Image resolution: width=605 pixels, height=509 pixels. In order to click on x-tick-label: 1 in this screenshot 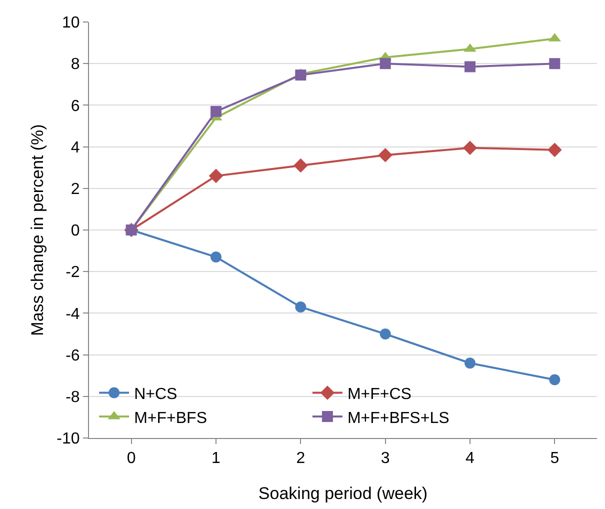, I will do `click(216, 459)`.